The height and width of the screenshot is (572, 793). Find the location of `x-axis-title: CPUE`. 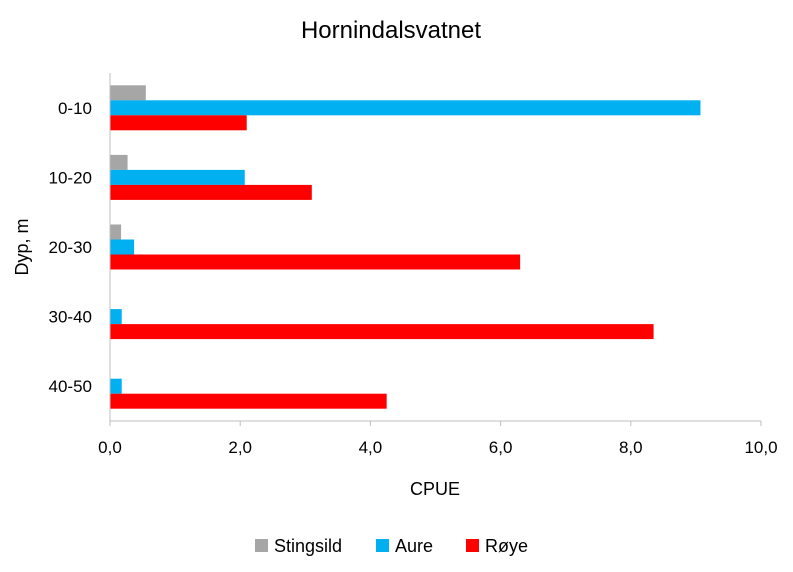

x-axis-title: CPUE is located at coordinates (435, 489).